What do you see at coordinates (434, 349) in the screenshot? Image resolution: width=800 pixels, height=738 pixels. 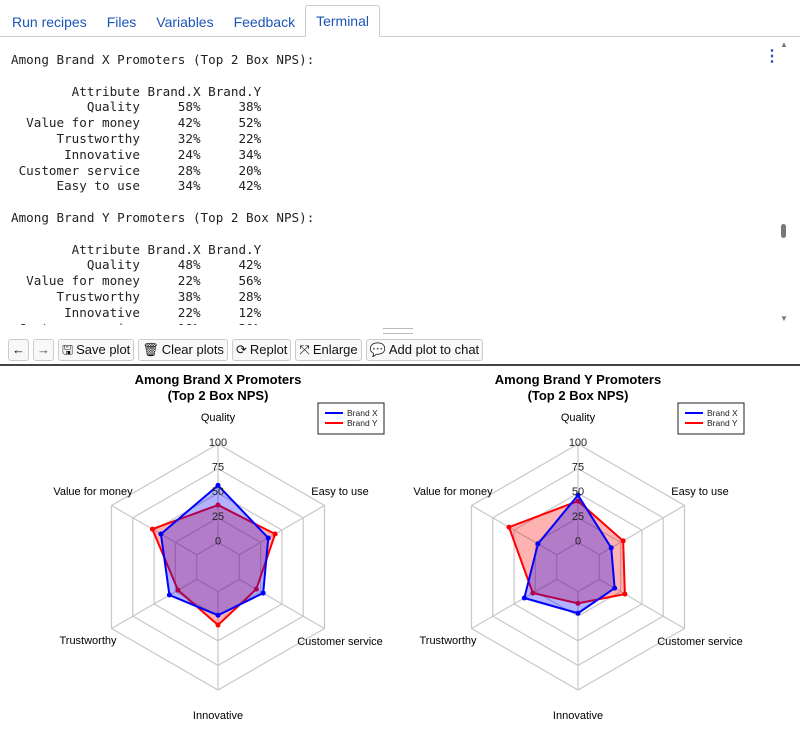 I see `add-plot-label: Add plot to chat` at bounding box center [434, 349].